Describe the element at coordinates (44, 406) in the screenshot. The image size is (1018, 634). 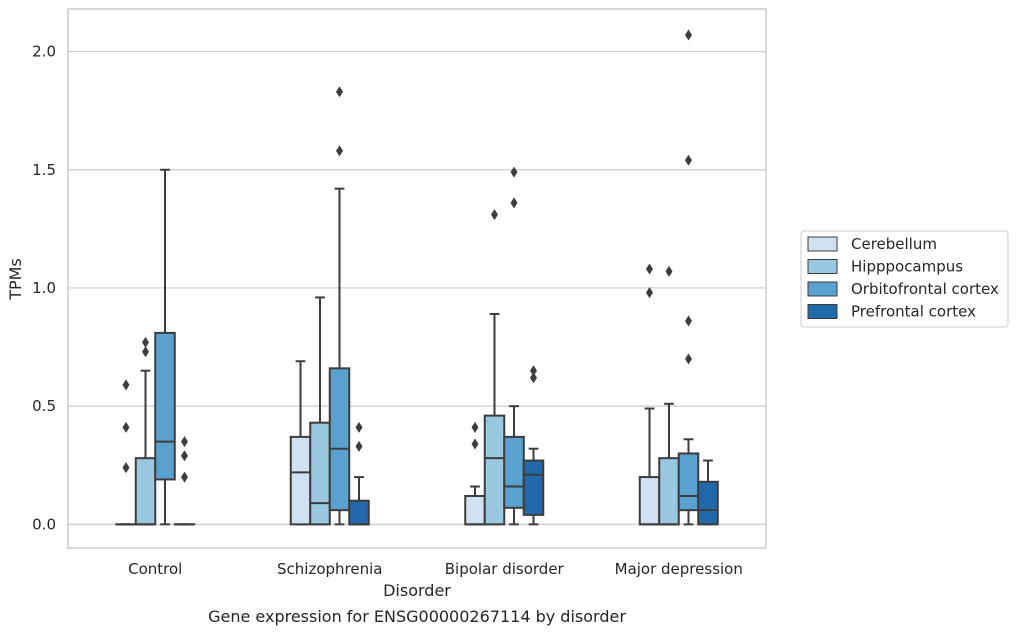
I see `y-tick-label: 0.5` at that location.